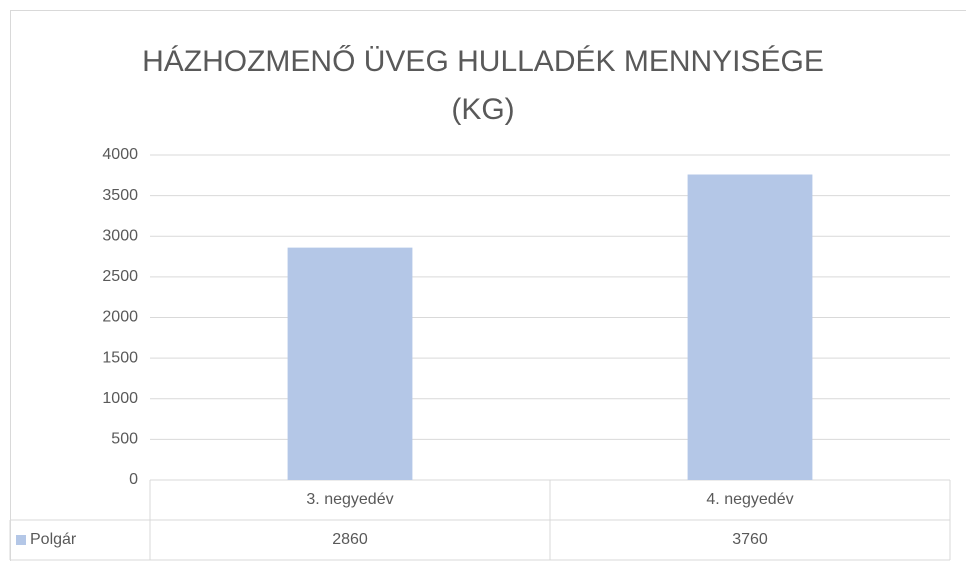 The height and width of the screenshot is (561, 966). What do you see at coordinates (750, 539) in the screenshot?
I see `table-value: 3760` at bounding box center [750, 539].